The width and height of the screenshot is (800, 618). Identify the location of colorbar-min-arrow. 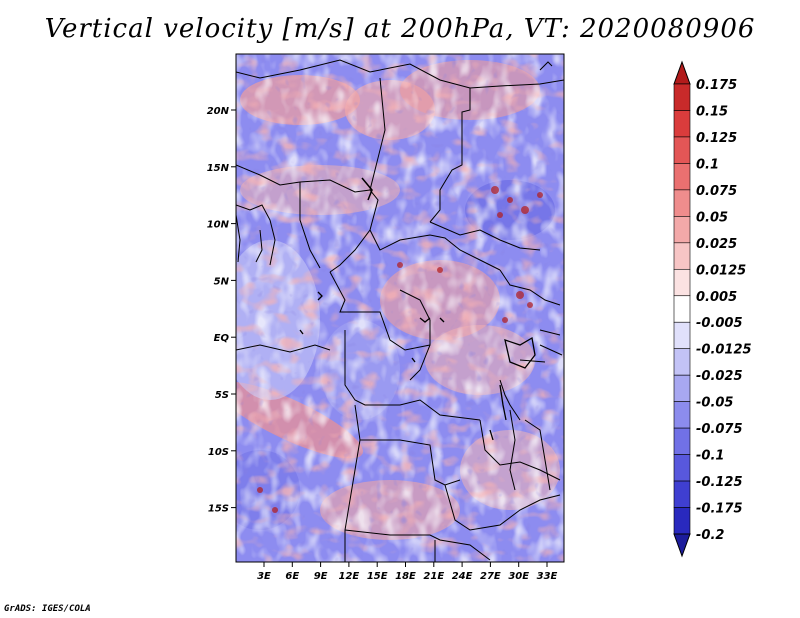
(682, 545).